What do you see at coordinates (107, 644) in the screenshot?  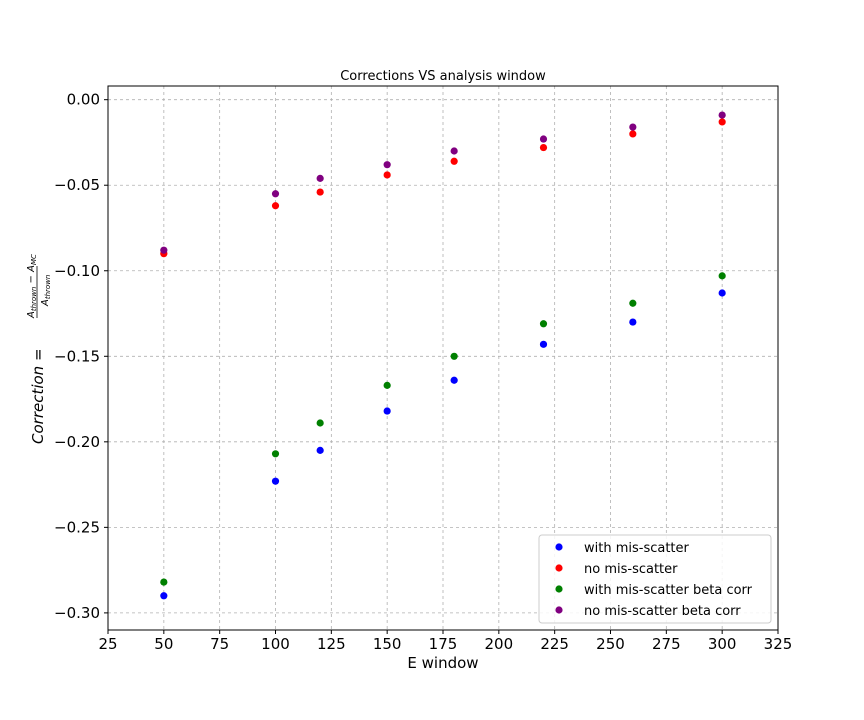 I see `x-tick-label: 25` at bounding box center [107, 644].